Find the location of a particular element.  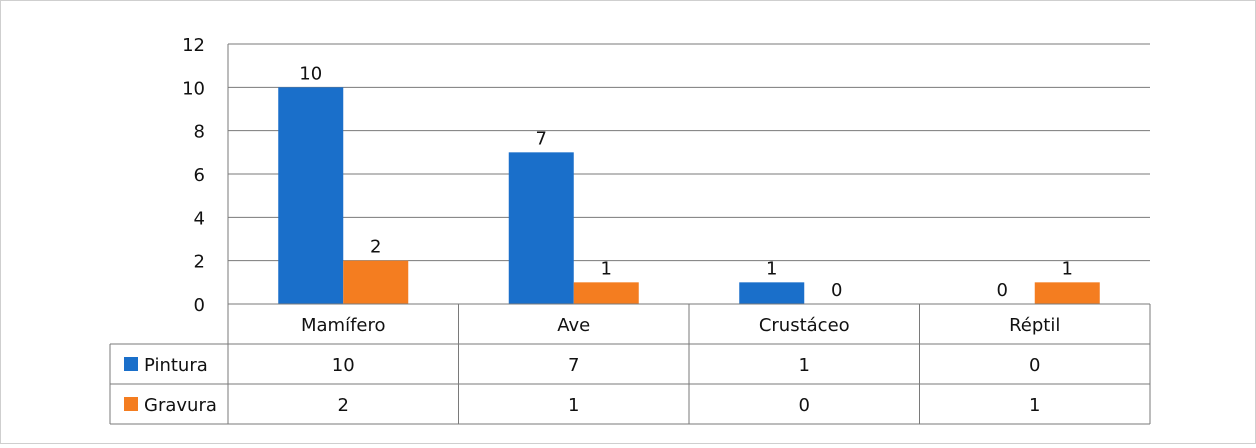

x-tick-label: Réptil is located at coordinates (1034, 325).